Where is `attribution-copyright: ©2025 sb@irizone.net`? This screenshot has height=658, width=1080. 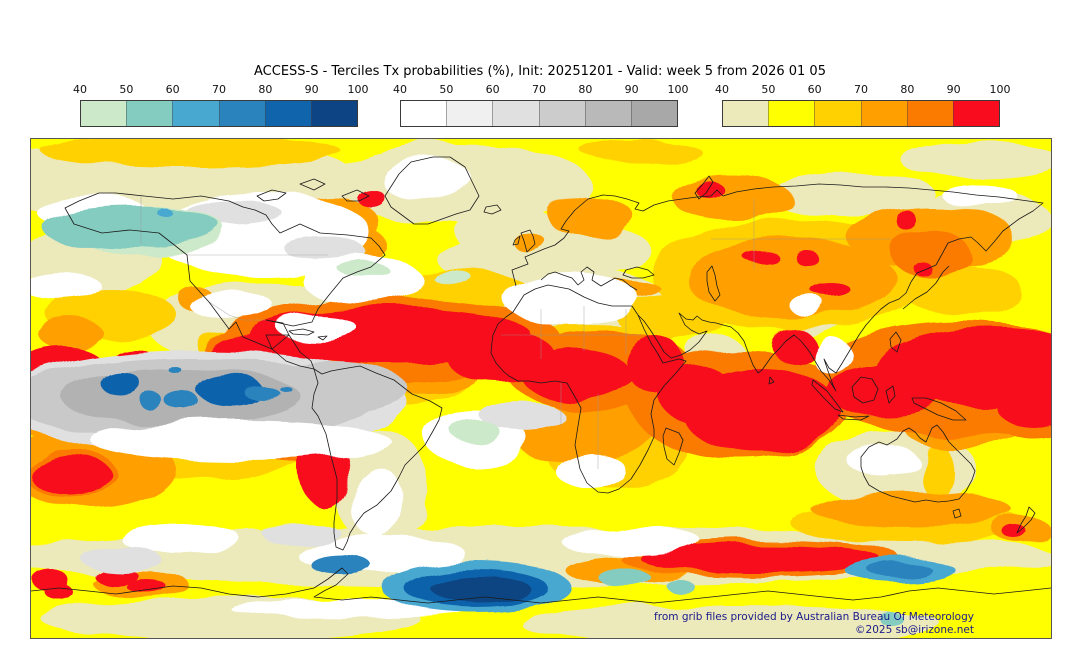
attribution-copyright: ©2025 sb@irizone.net is located at coordinates (914, 630).